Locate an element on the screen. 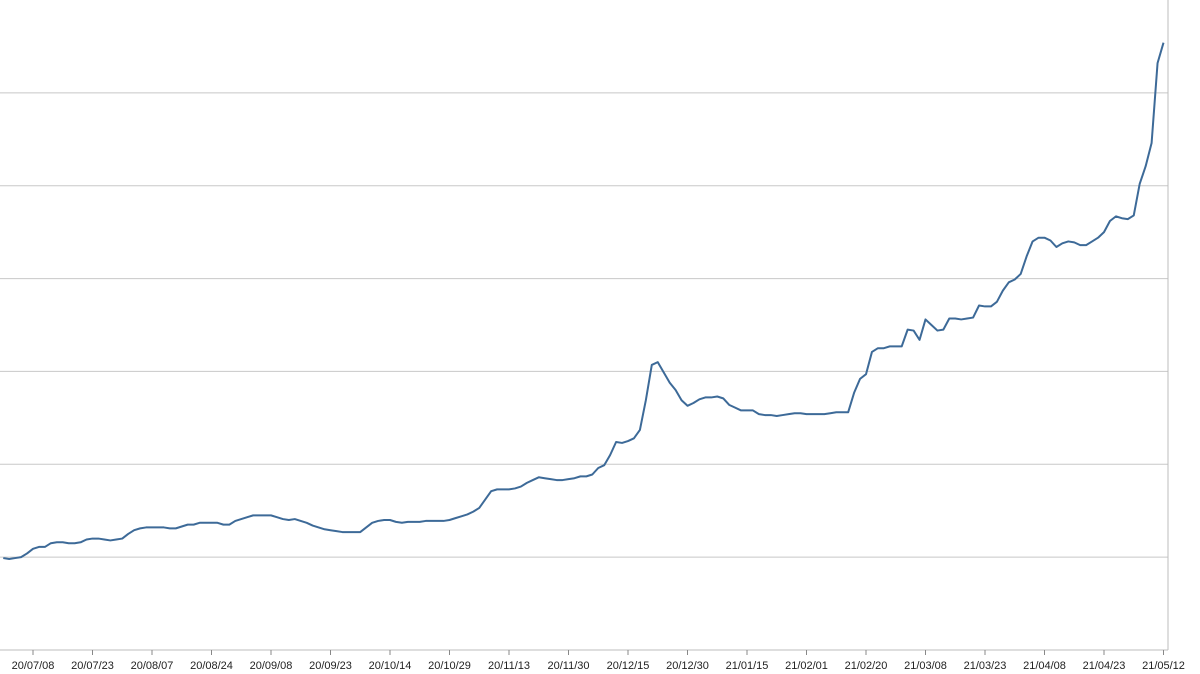 Image resolution: width=1200 pixels, height=674 pixels. x-tick-label: 21/04/23 is located at coordinates (1104, 666).